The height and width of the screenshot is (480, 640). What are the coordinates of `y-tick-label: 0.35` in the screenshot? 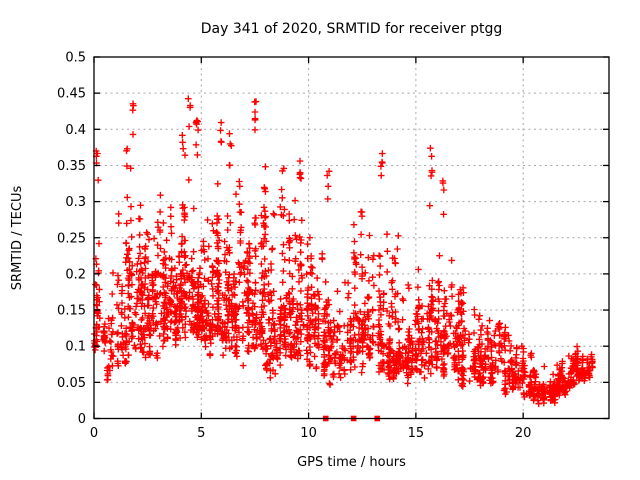 It's located at (71, 166).